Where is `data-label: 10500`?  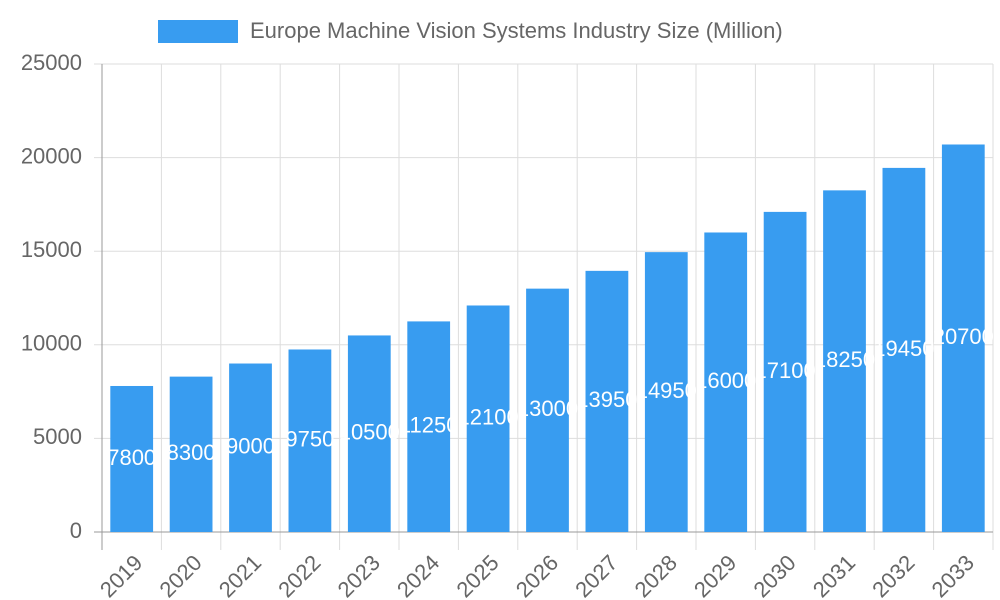
data-label: 10500 is located at coordinates (369, 432).